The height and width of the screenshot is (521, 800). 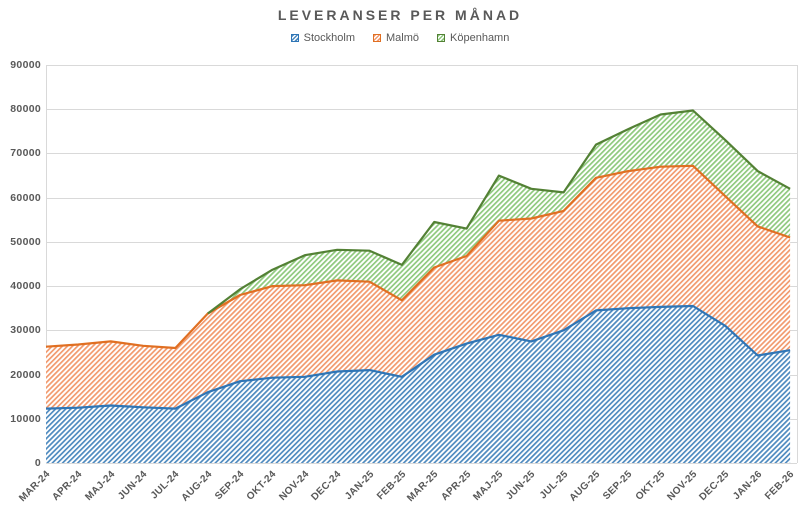 I want to click on legend-item-stockholm: Stockholm, so click(x=322, y=38).